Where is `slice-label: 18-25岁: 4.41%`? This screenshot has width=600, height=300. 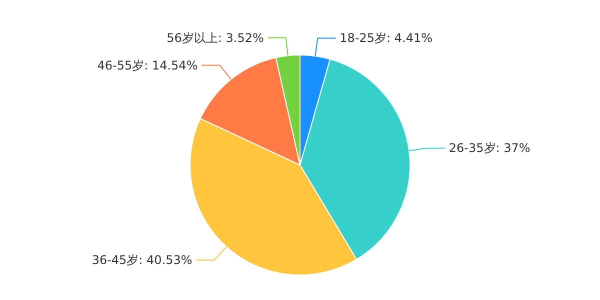
slice-label: 18-25岁: 4.41% is located at coordinates (386, 38).